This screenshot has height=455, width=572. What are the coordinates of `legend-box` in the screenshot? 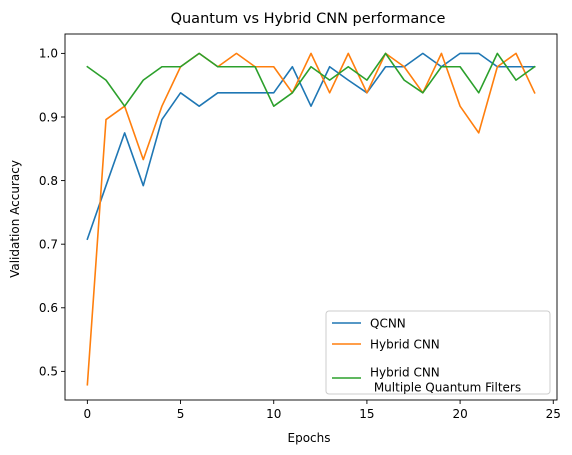 It's located at (438, 352).